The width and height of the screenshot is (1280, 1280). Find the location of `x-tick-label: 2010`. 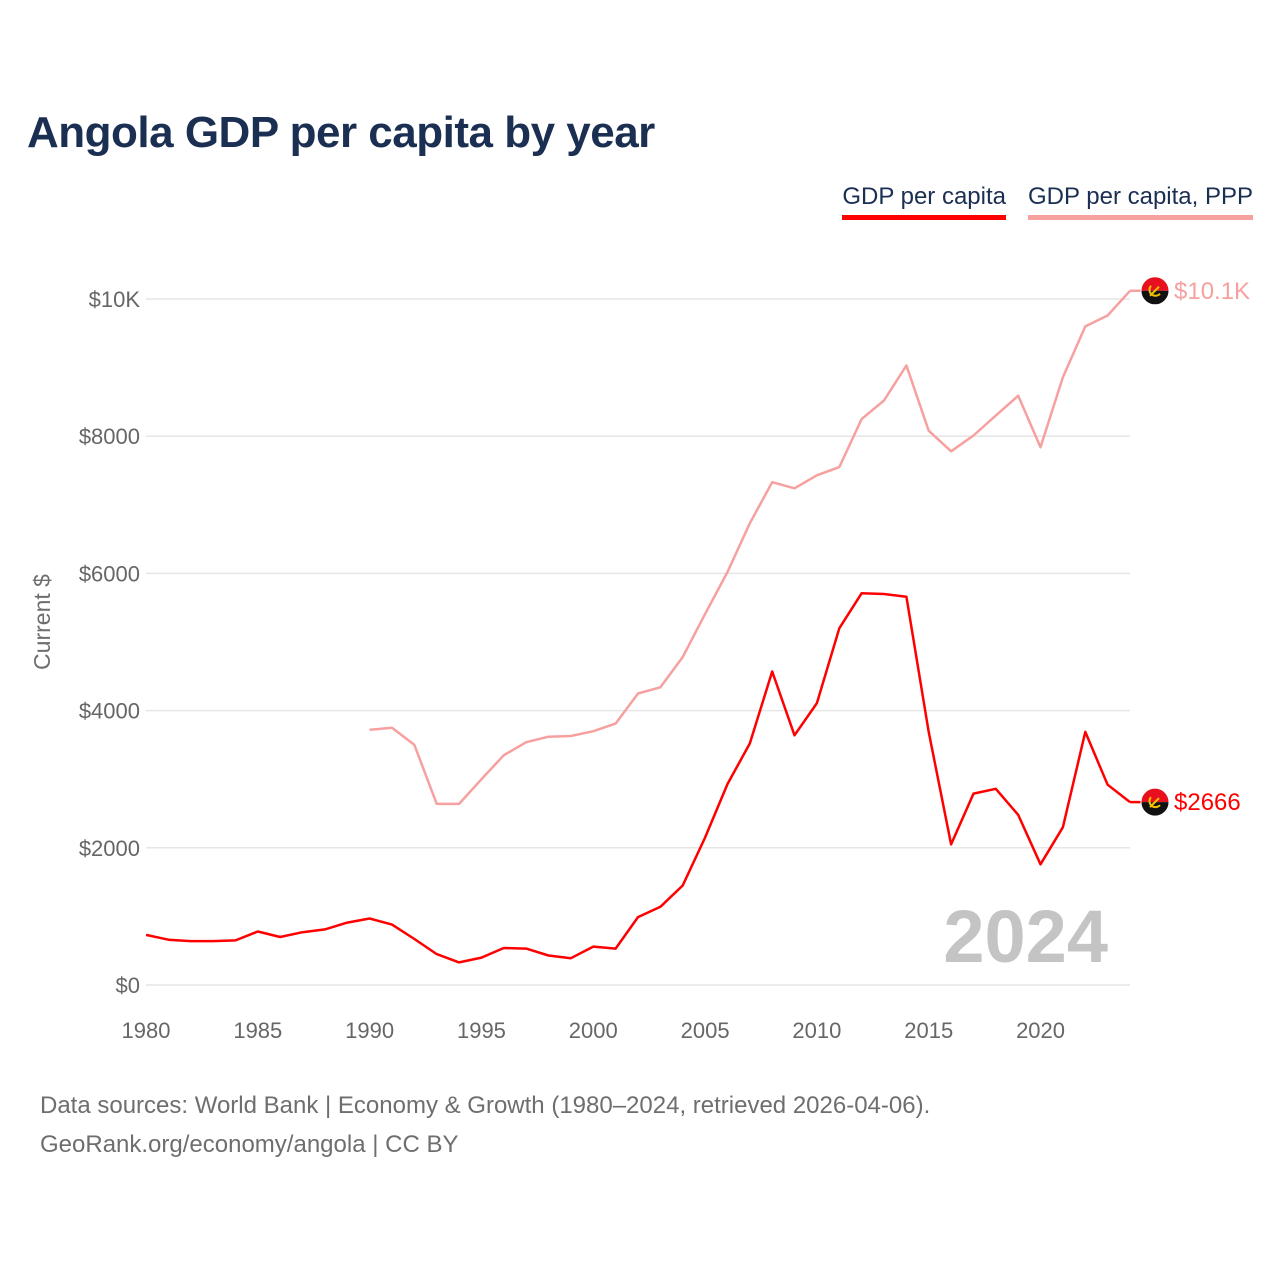

x-tick-label: 2010 is located at coordinates (816, 1030).